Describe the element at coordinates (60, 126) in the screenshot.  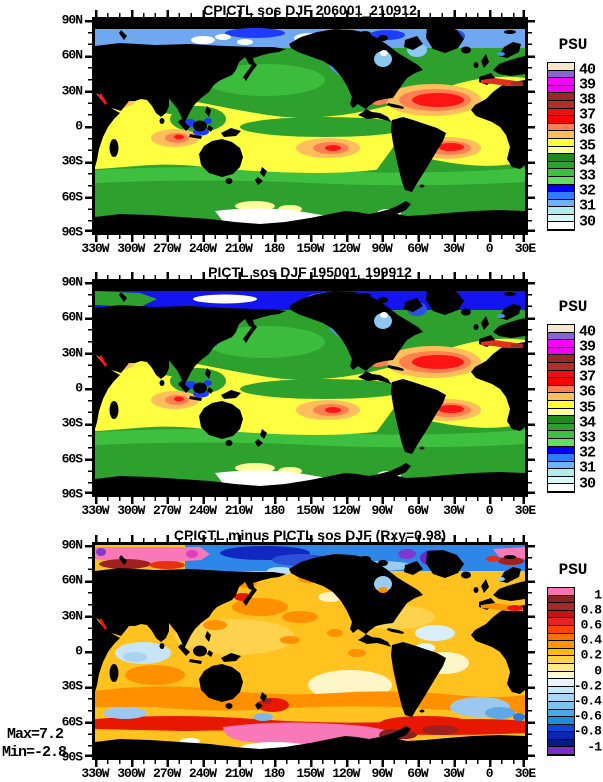
I see `y-axis-labels: 90N 60N 30N 0 30S 60S 90S` at that location.